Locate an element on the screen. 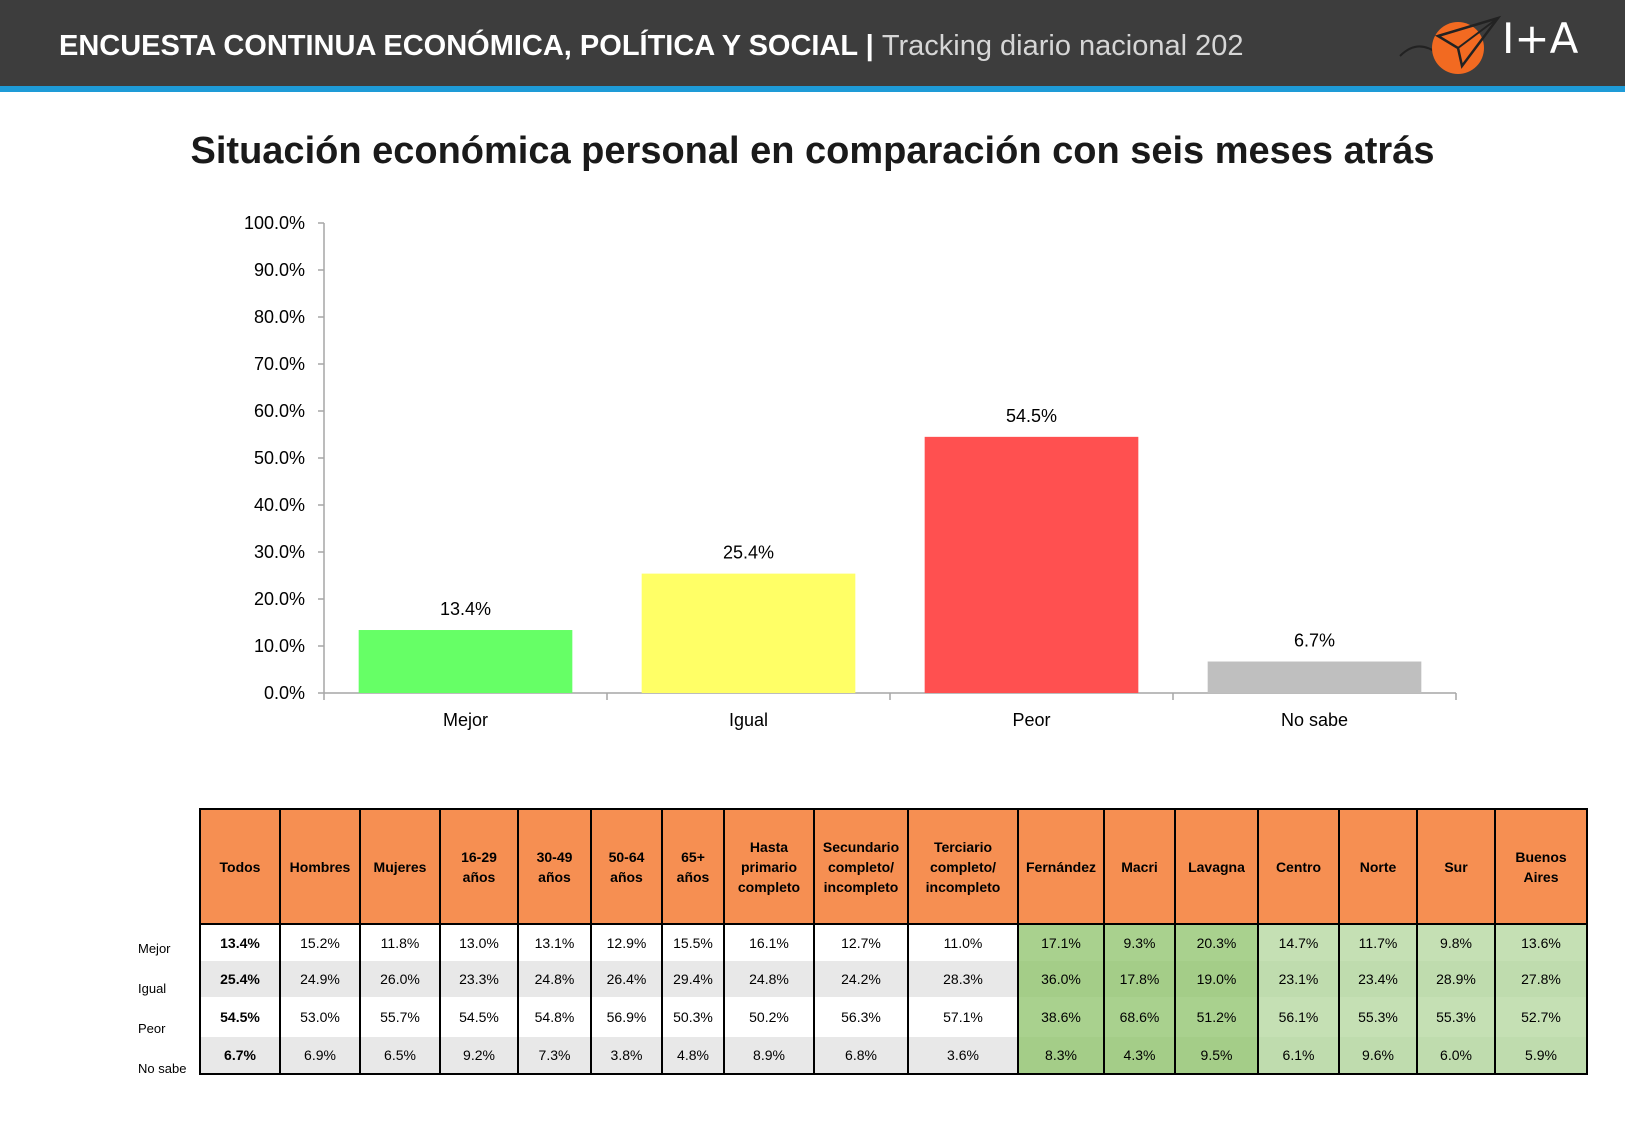  table-cell: 28.9% is located at coordinates (1456, 979).